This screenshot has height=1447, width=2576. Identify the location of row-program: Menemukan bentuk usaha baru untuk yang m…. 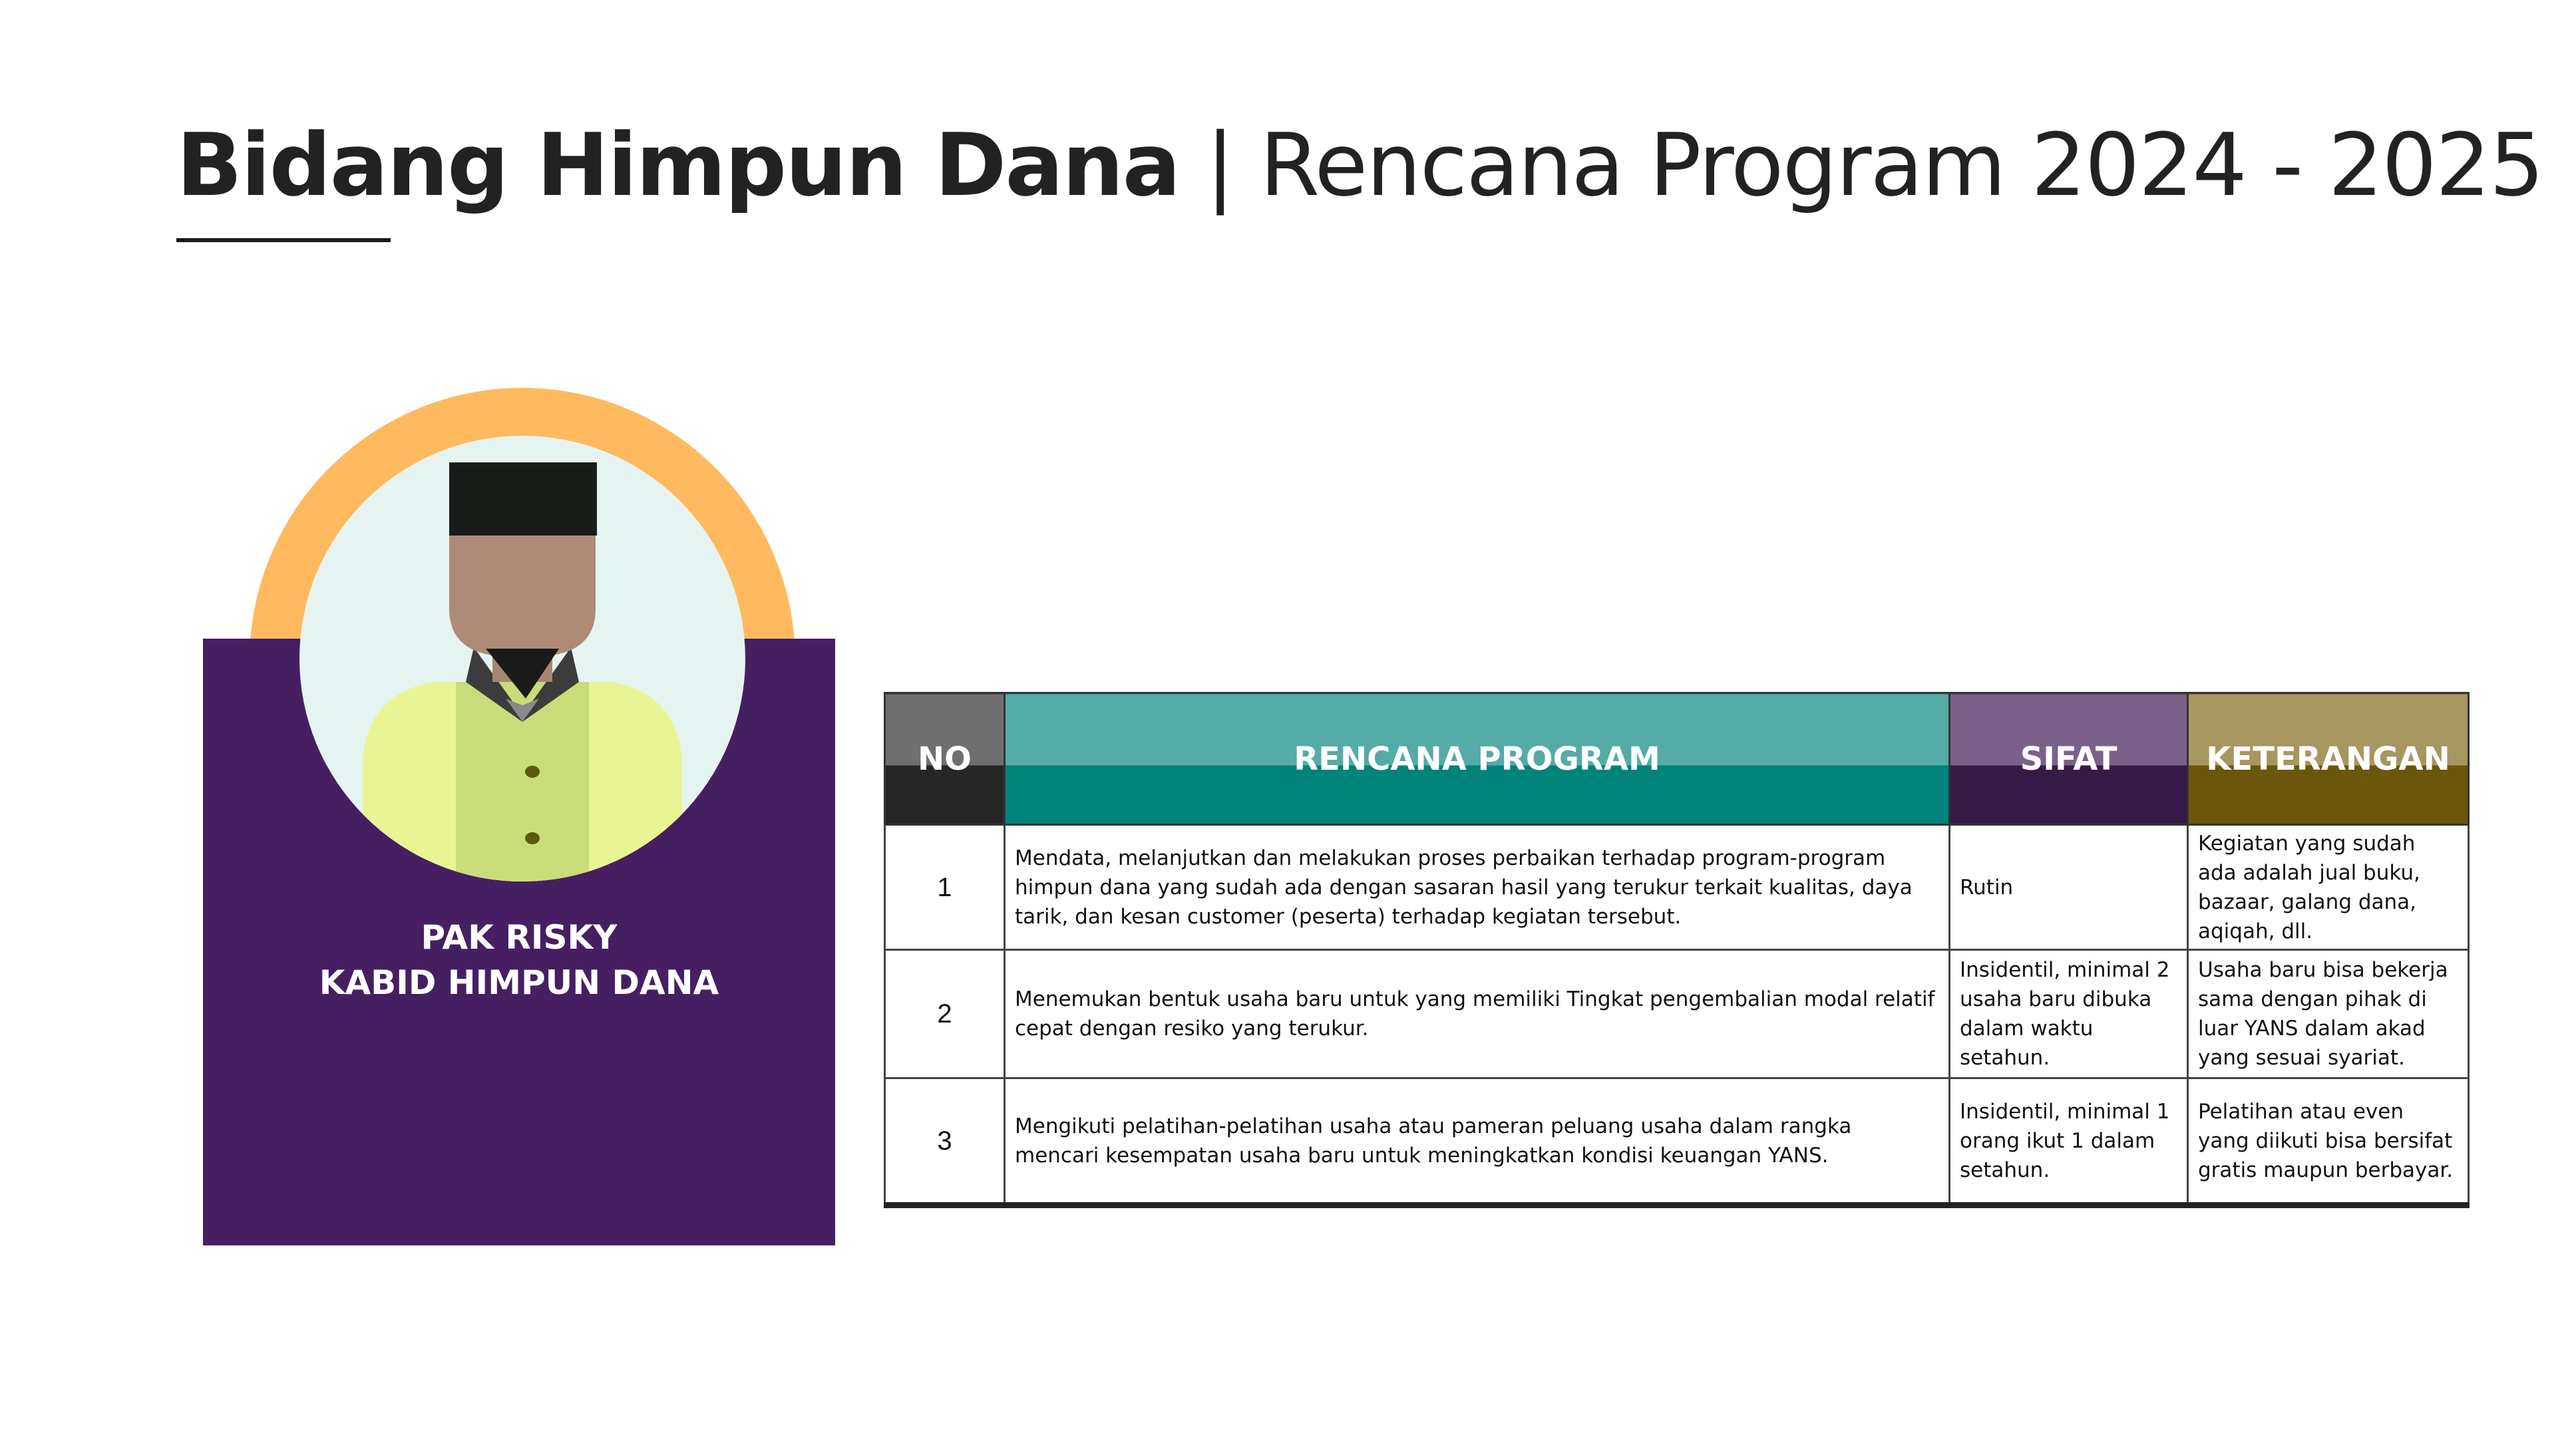
(1477, 1014).